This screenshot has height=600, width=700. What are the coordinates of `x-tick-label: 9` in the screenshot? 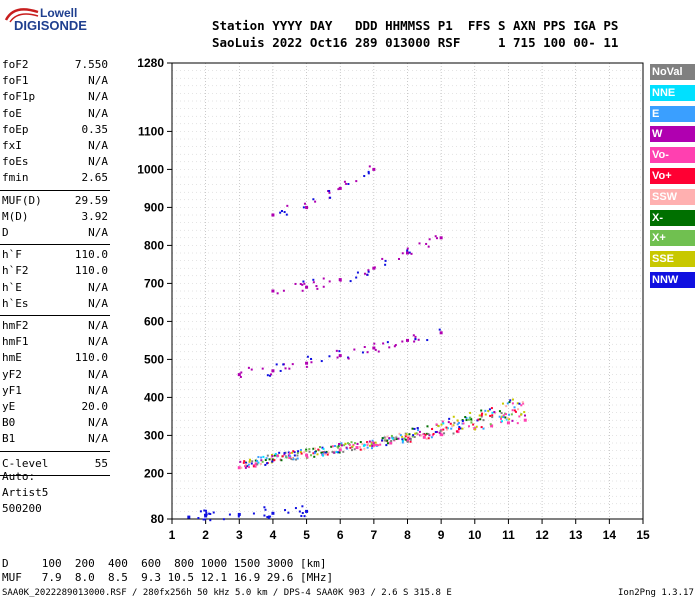 It's located at (441, 535).